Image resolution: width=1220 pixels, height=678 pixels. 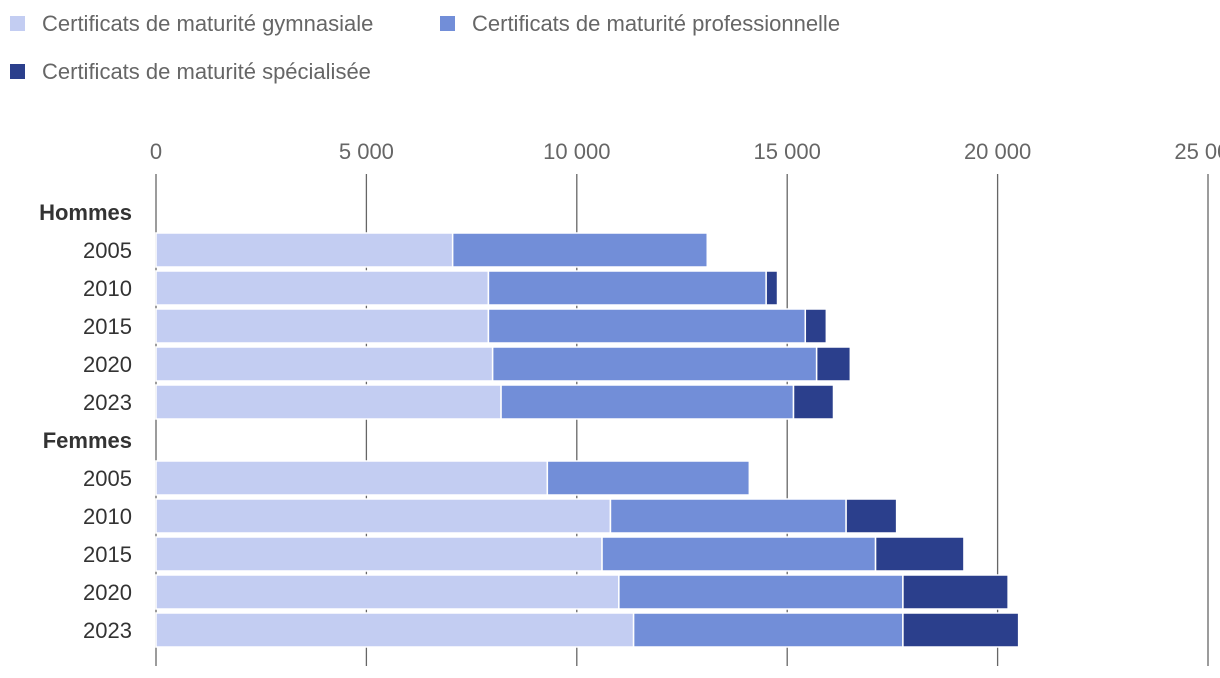 What do you see at coordinates (576, 151) in the screenshot?
I see `x-tick-label: 10 000` at bounding box center [576, 151].